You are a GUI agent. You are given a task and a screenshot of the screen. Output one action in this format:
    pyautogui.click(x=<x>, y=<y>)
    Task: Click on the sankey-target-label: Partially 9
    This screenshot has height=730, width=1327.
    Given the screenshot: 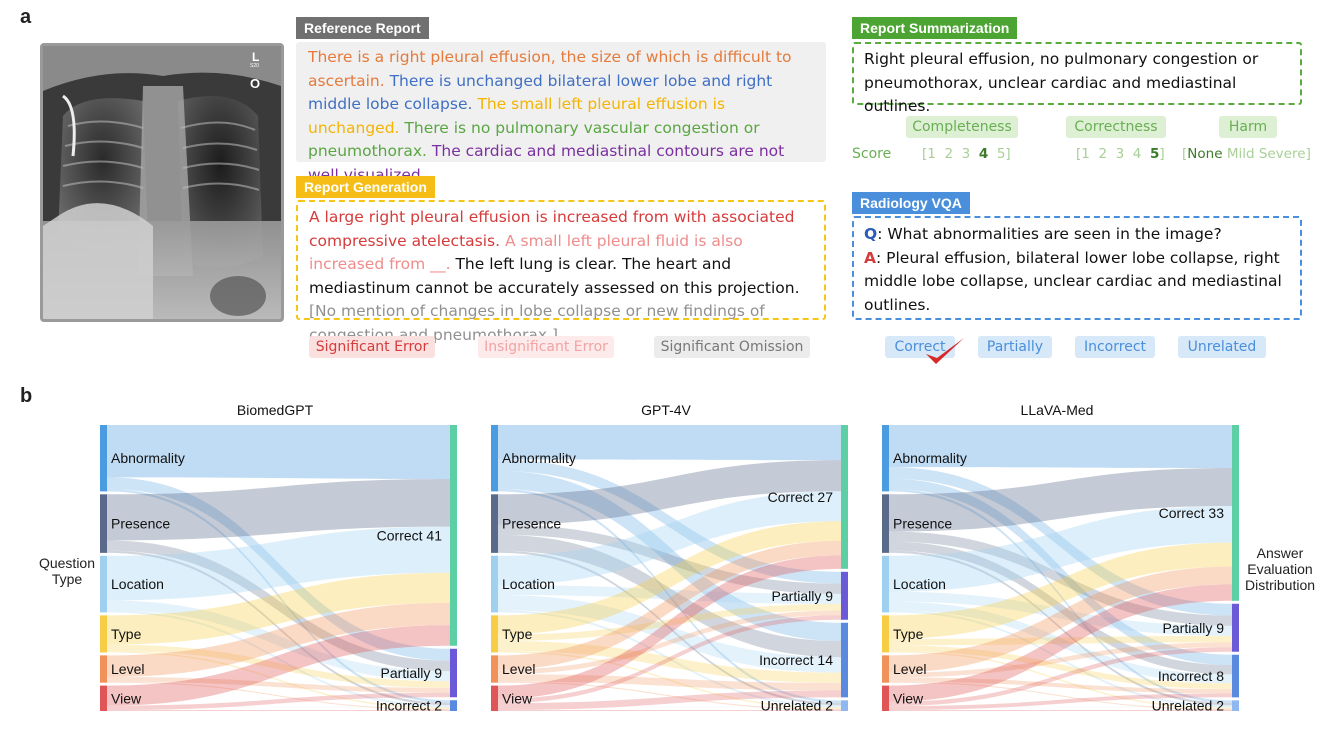 What is the action you would take?
    pyautogui.click(x=1194, y=628)
    